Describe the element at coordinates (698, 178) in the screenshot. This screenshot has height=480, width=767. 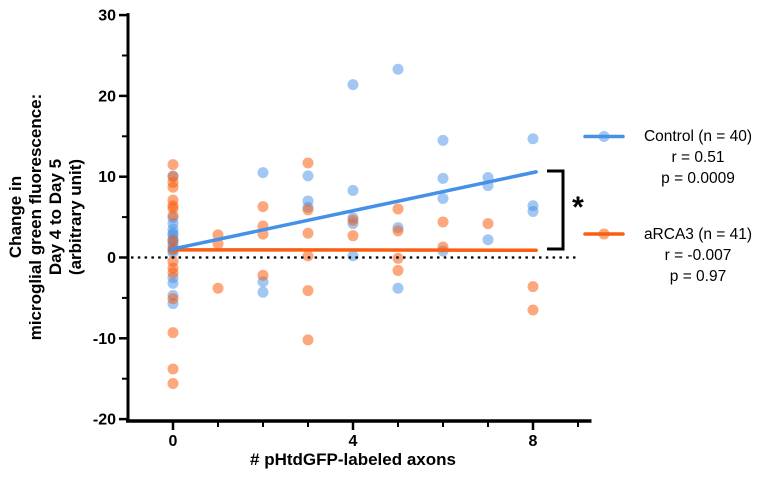
I see `legend-p-control: p = 0.0009` at that location.